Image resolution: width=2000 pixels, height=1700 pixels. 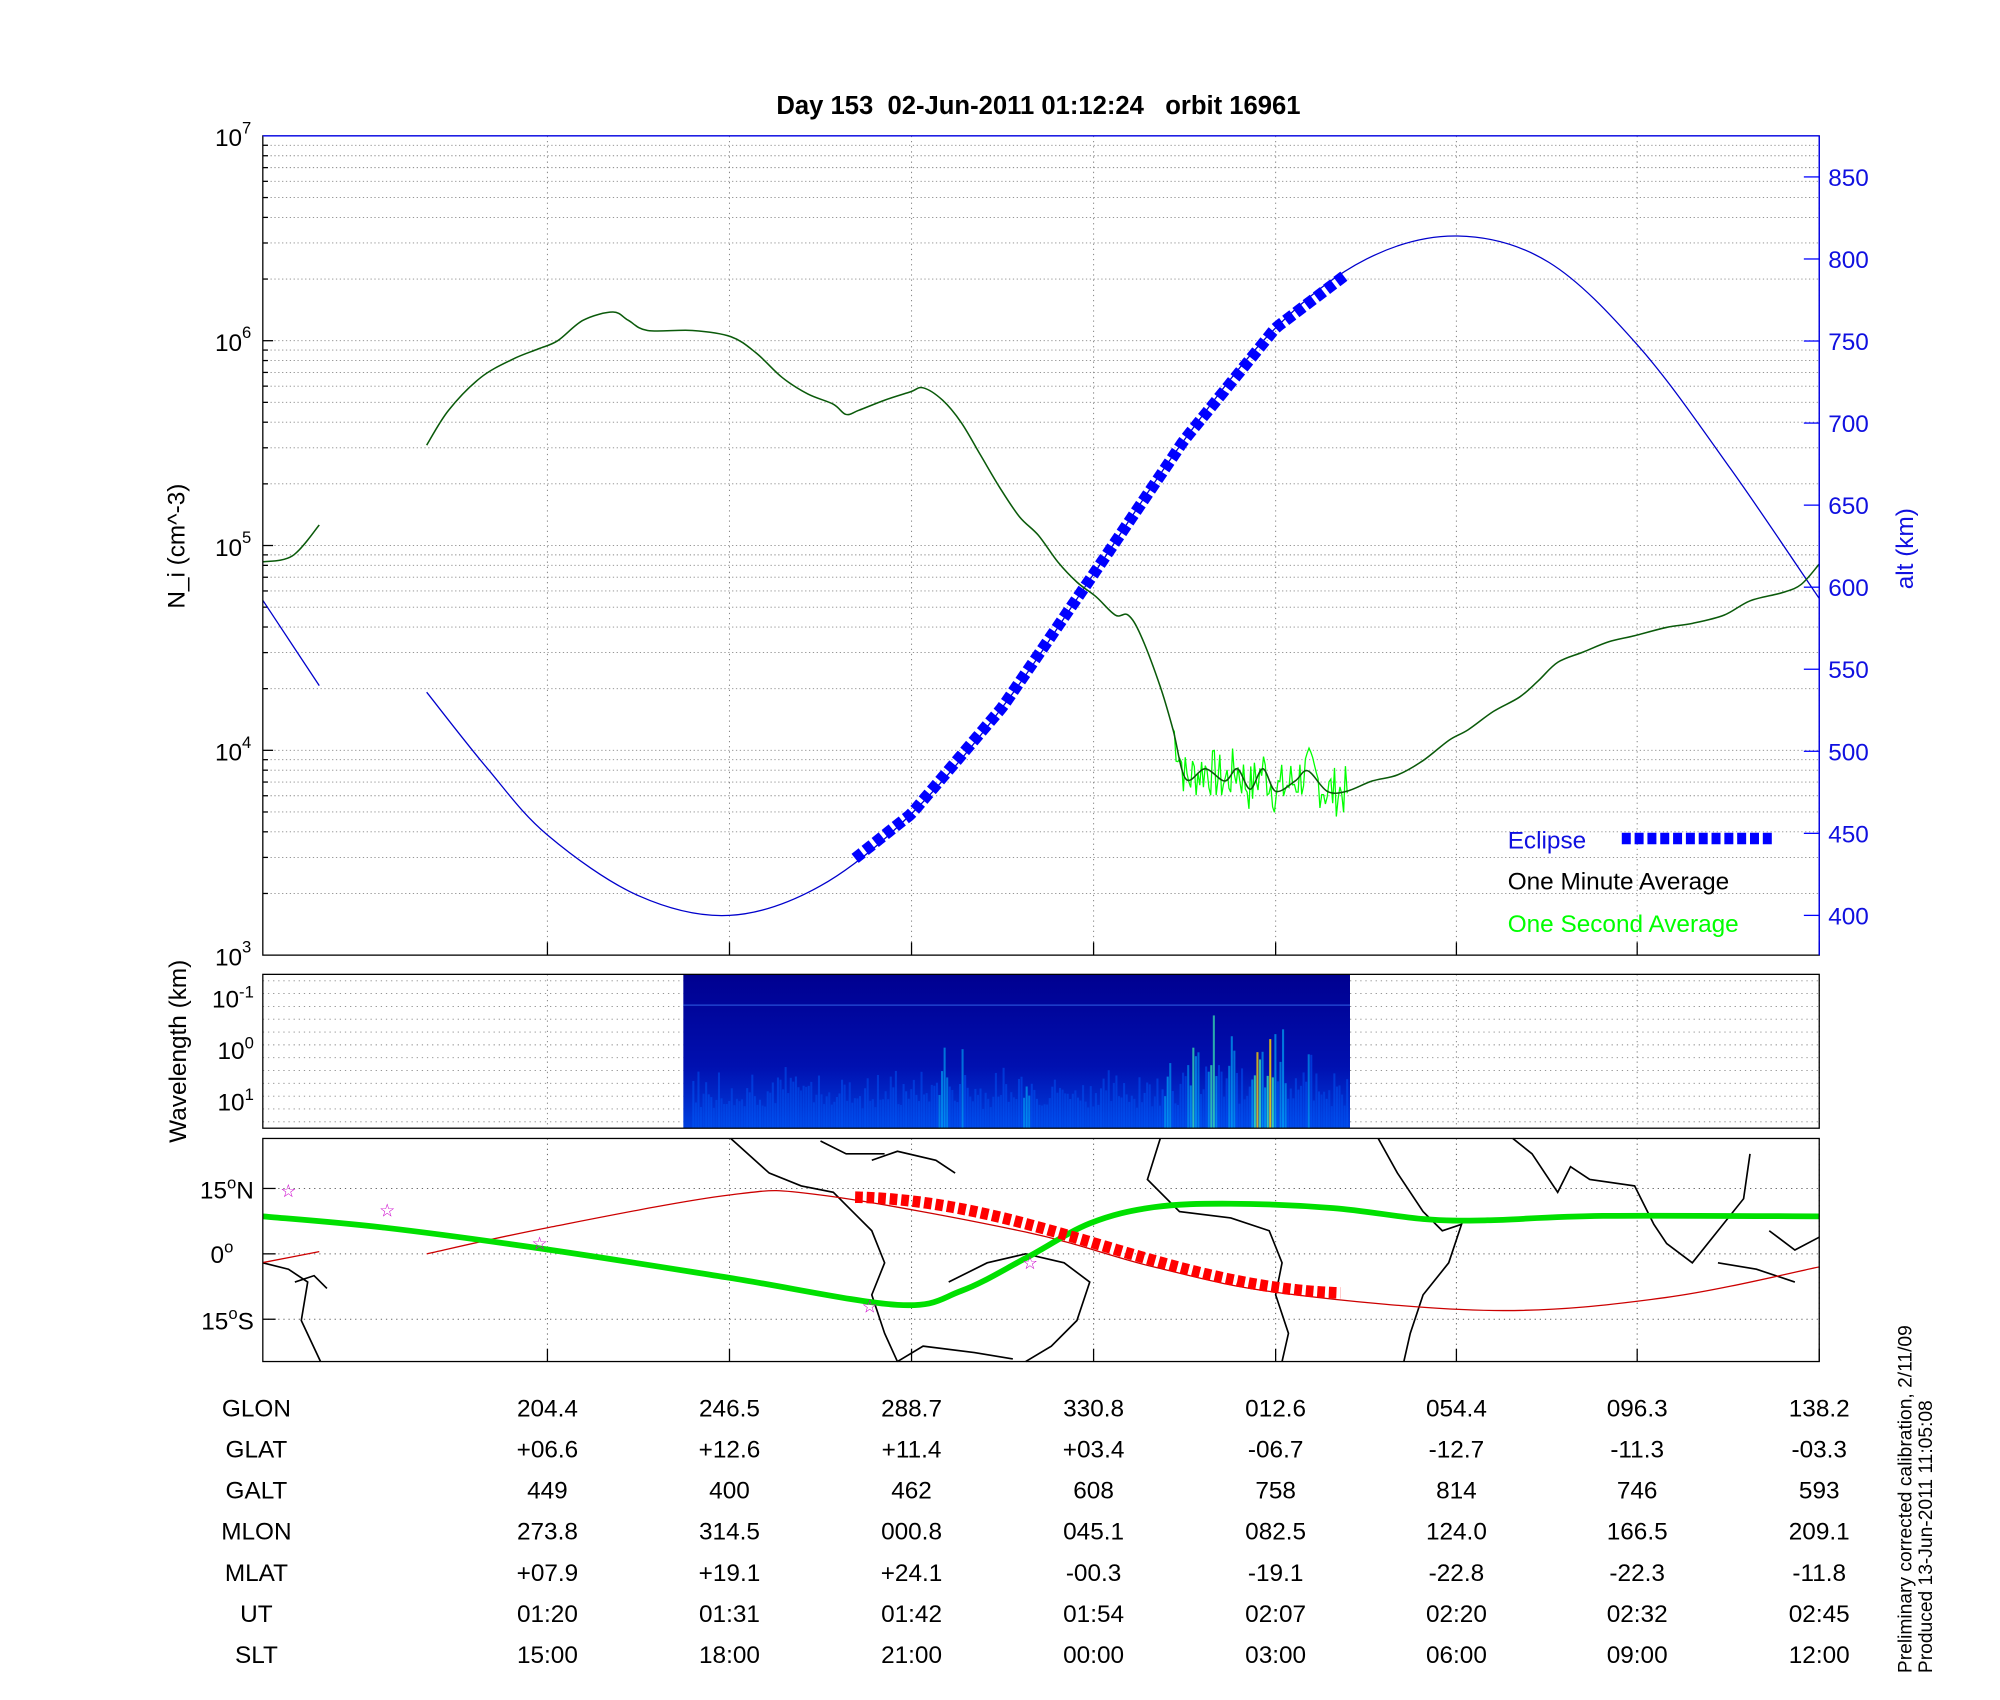 What do you see at coordinates (547, 1532) in the screenshot?
I see `cell-value: 273.8` at bounding box center [547, 1532].